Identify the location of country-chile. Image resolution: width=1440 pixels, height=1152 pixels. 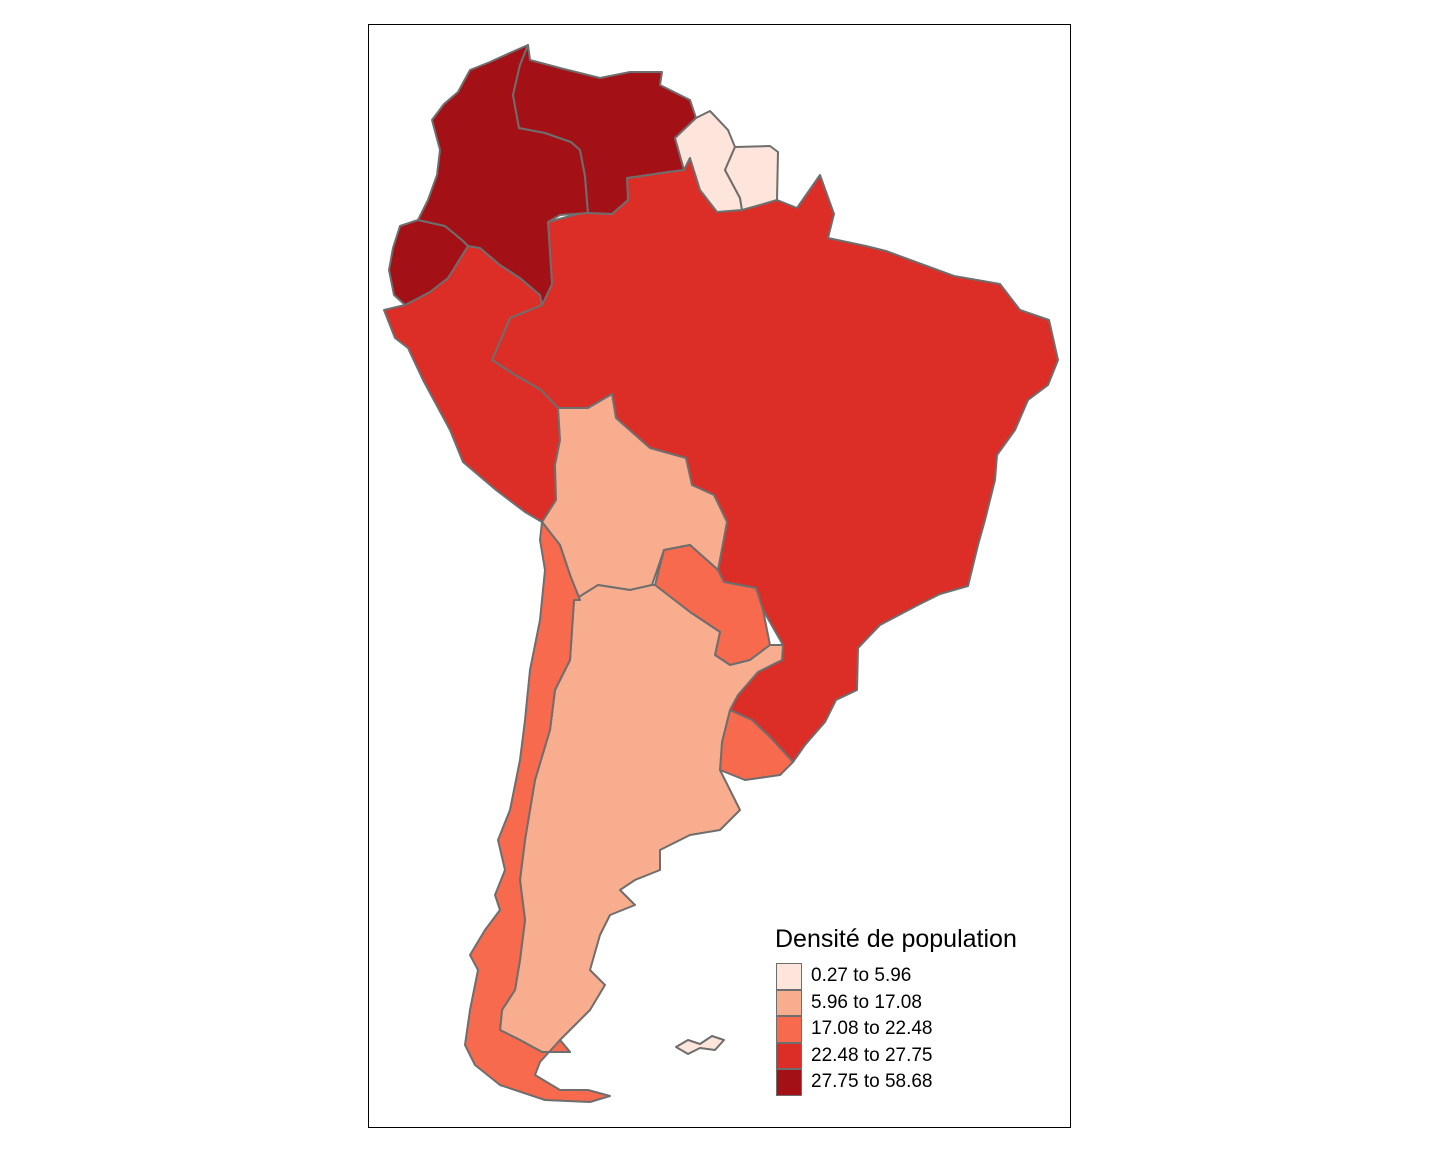
(537, 812).